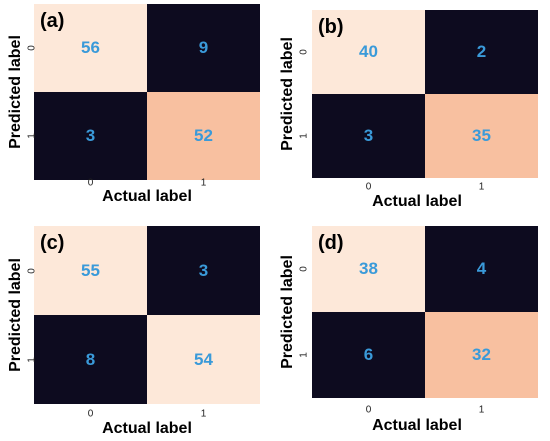 The height and width of the screenshot is (441, 550). I want to click on cell-value: 54, so click(203, 359).